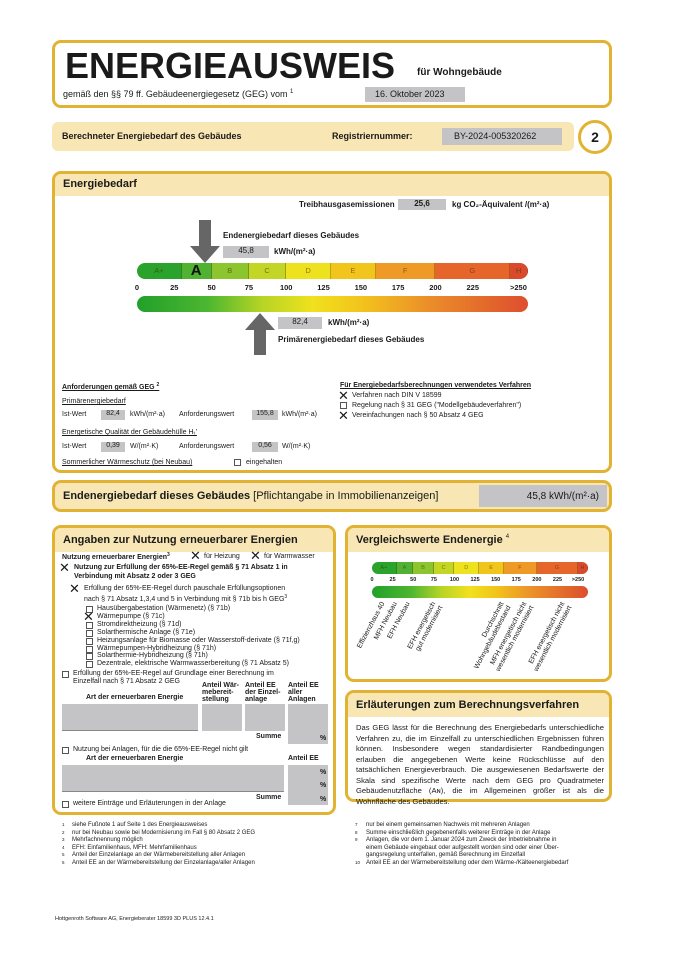 The image size is (673, 960). I want to click on renewable-use-text: Nutzung erneuerbarer Energien, so click(115, 558).